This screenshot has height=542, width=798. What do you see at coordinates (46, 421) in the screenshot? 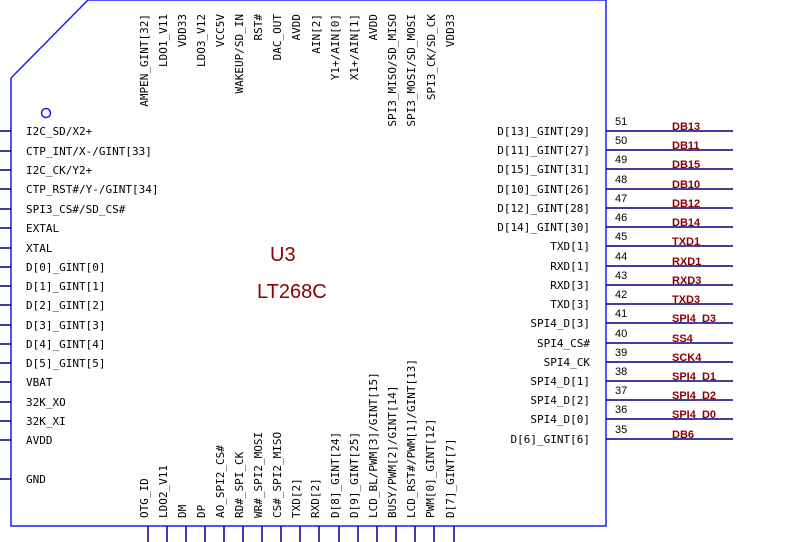
I see `pin-label: 32K_XI` at bounding box center [46, 421].